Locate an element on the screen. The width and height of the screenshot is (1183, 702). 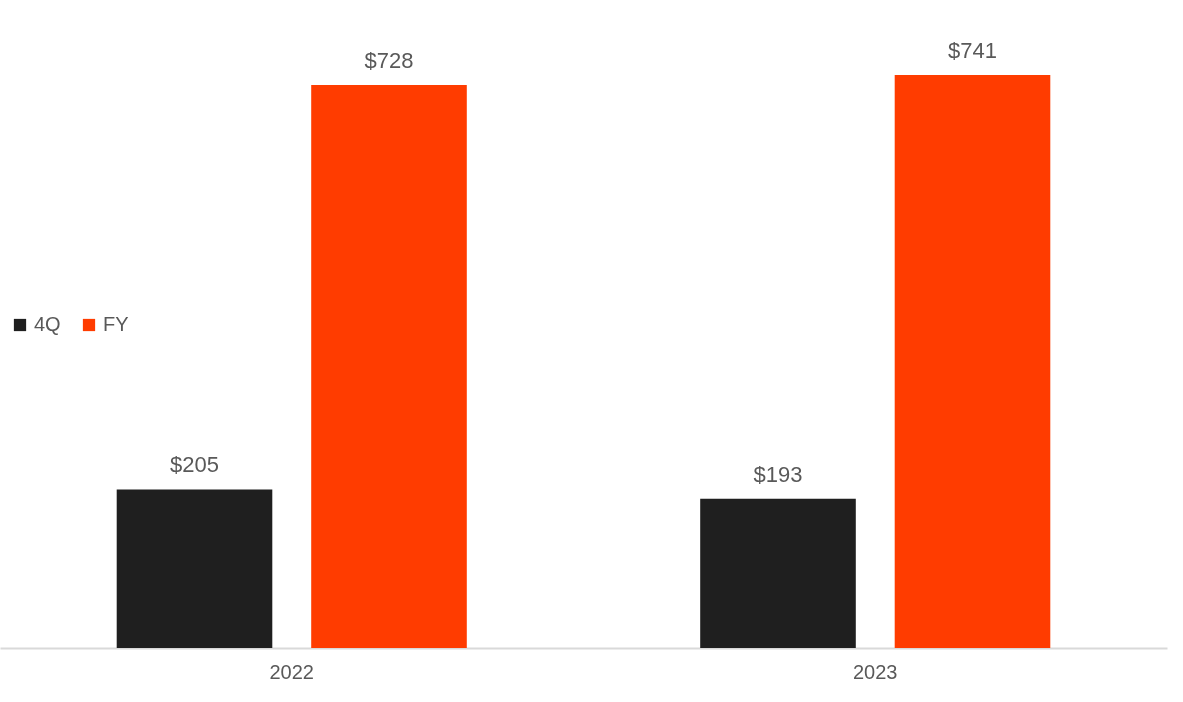
legend-label: FY is located at coordinates (116, 324).